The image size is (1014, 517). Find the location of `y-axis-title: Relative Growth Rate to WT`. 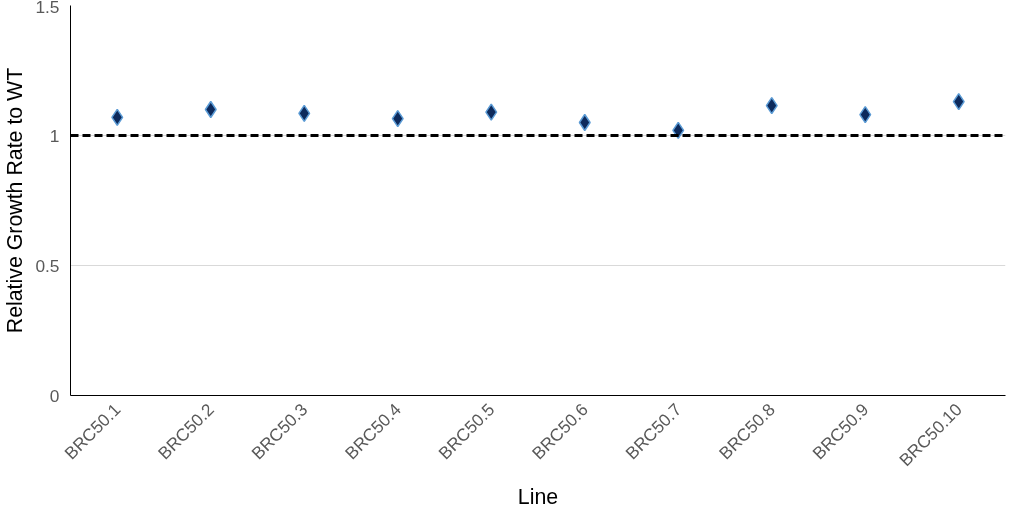

y-axis-title: Relative Growth Rate to WT is located at coordinates (15, 200).